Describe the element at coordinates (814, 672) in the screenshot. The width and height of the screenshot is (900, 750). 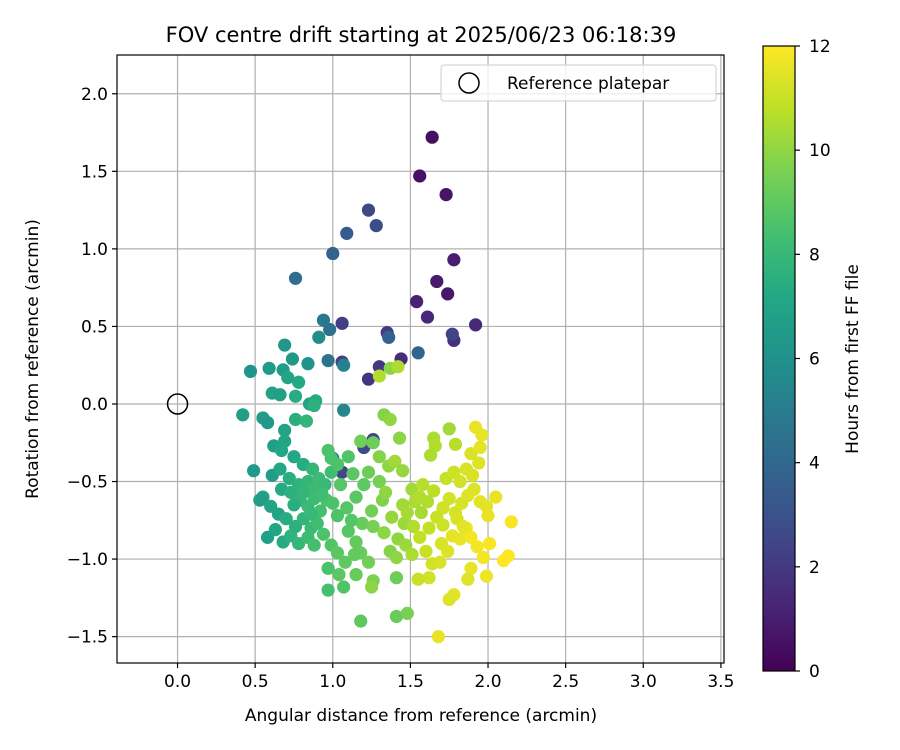
I see `colorbar-tick-label: 0` at that location.